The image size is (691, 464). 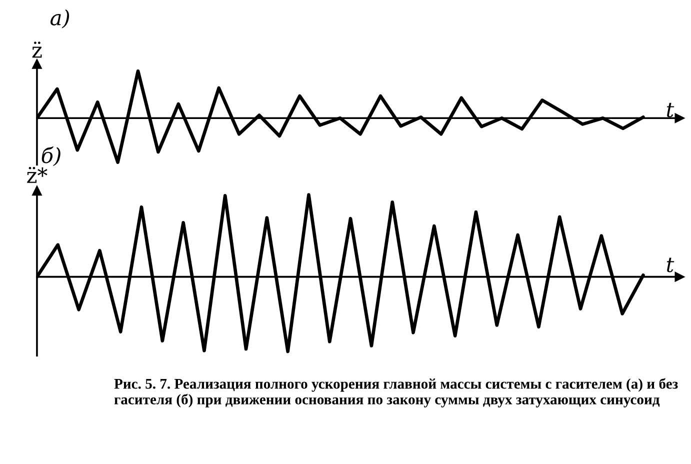 What do you see at coordinates (51, 156) in the screenshot?
I see `chart-title: б)` at bounding box center [51, 156].